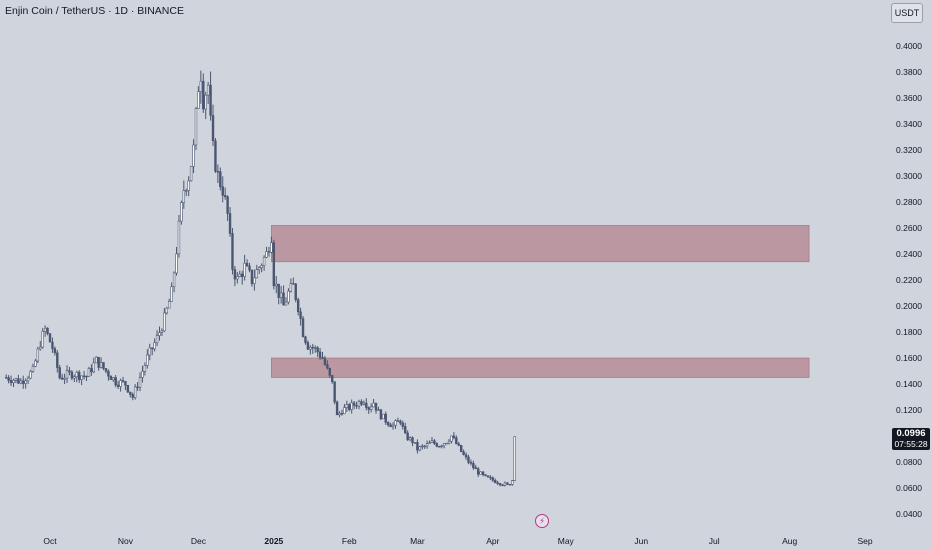 Image resolution: width=932 pixels, height=550 pixels. What do you see at coordinates (909, 124) in the screenshot?
I see `price-tick-label: 0.3400` at bounding box center [909, 124].